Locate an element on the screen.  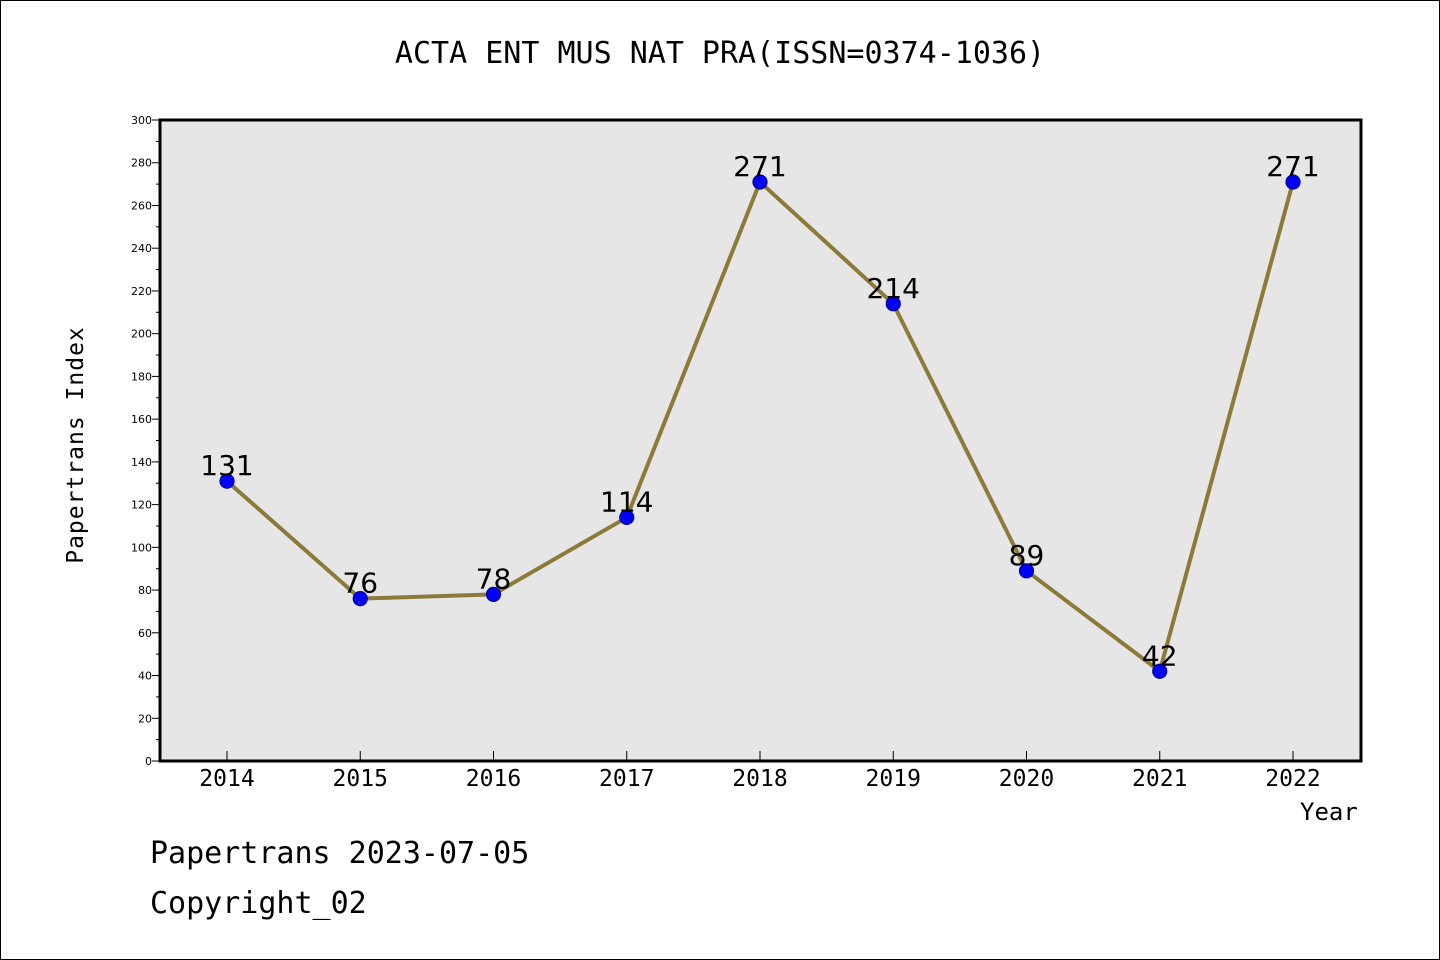
x-tick-label: 2019 is located at coordinates (893, 779).